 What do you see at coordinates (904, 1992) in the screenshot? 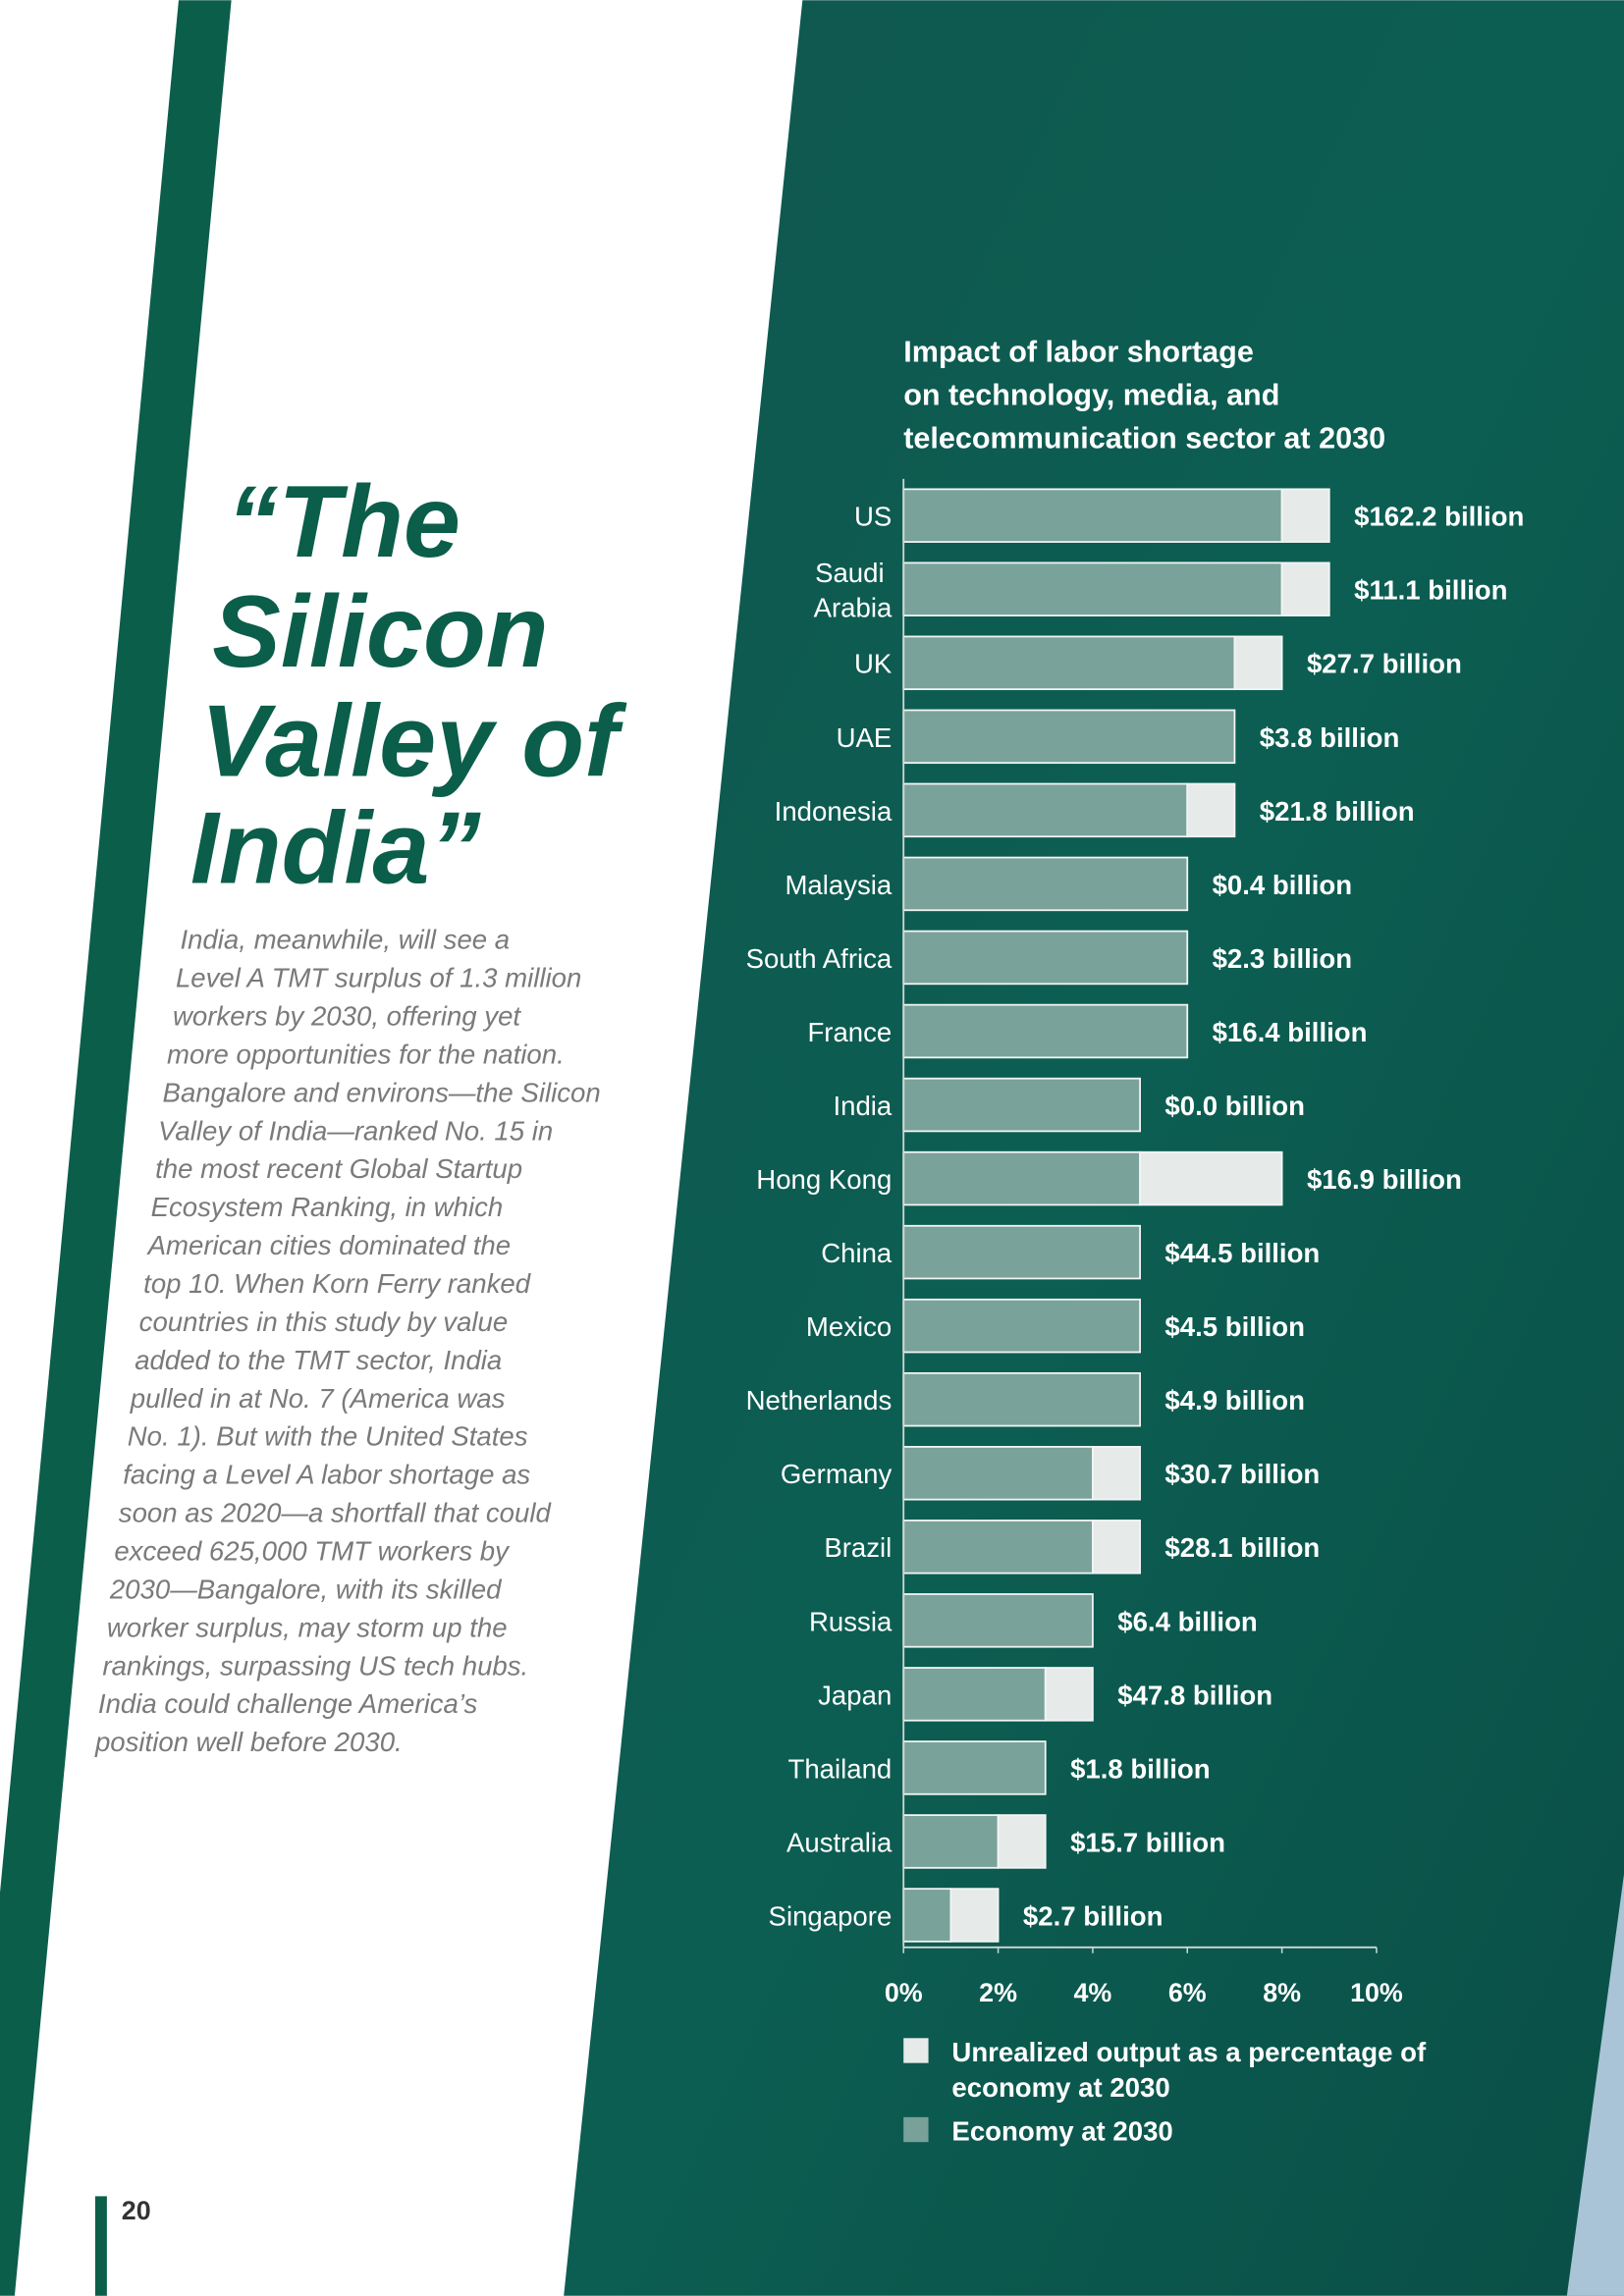
I see `x-tick-label: 0%` at bounding box center [904, 1992].